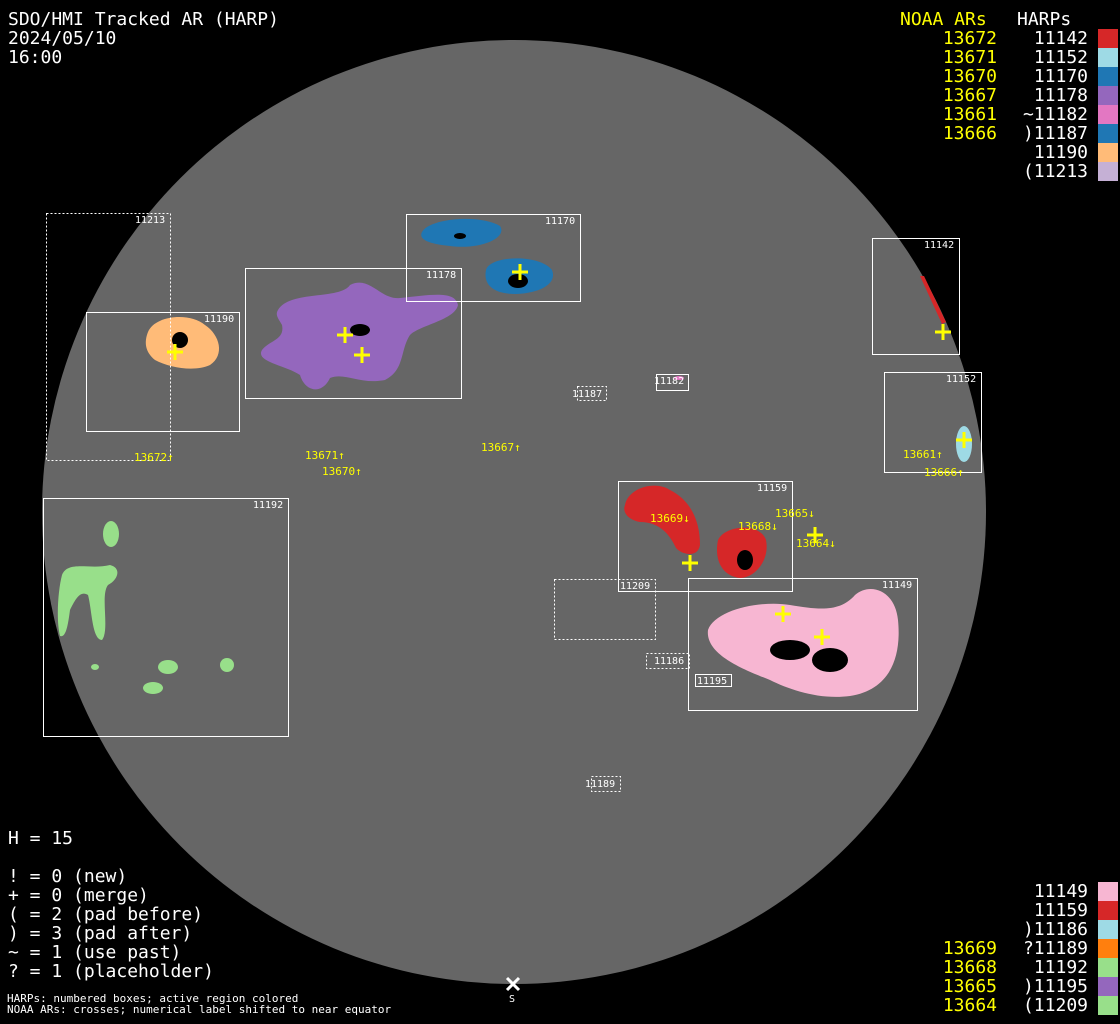 This screenshot has width=1120, height=1024. Describe the element at coordinates (501, 447) in the screenshot. I see `noaa-label: 13667↑` at that location.